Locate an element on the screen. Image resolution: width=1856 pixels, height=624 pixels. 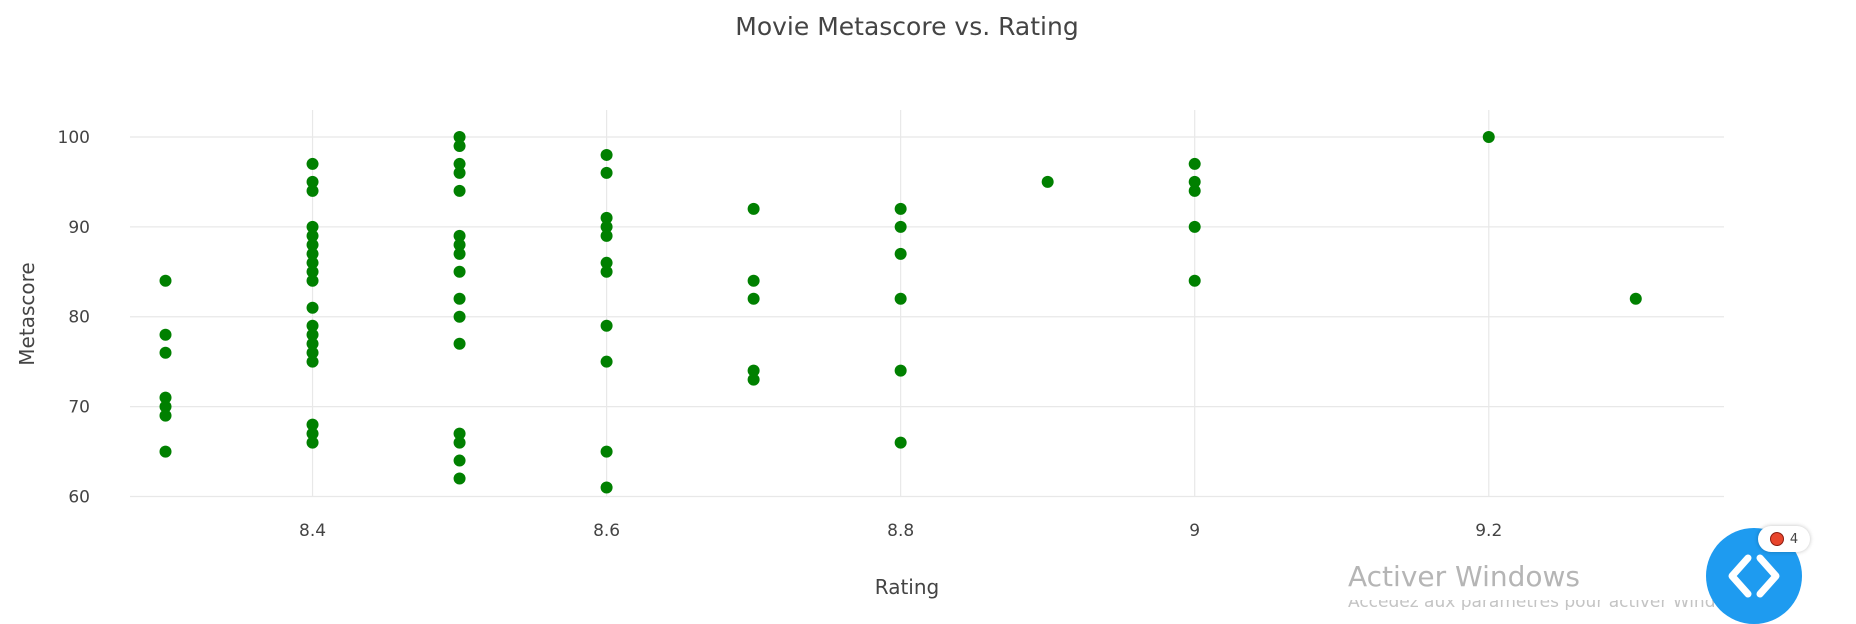
x-tick-label: 8.6 is located at coordinates (606, 531).